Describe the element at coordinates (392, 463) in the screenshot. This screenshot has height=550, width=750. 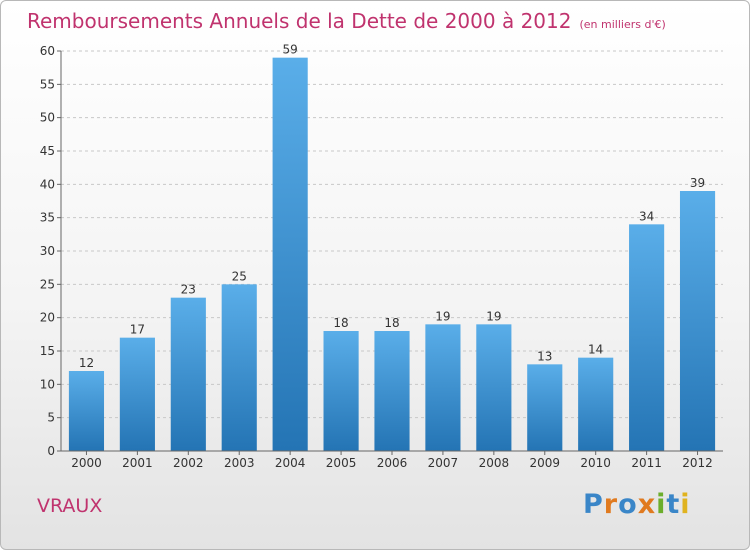
I see `x-tick-label: 2006` at that location.